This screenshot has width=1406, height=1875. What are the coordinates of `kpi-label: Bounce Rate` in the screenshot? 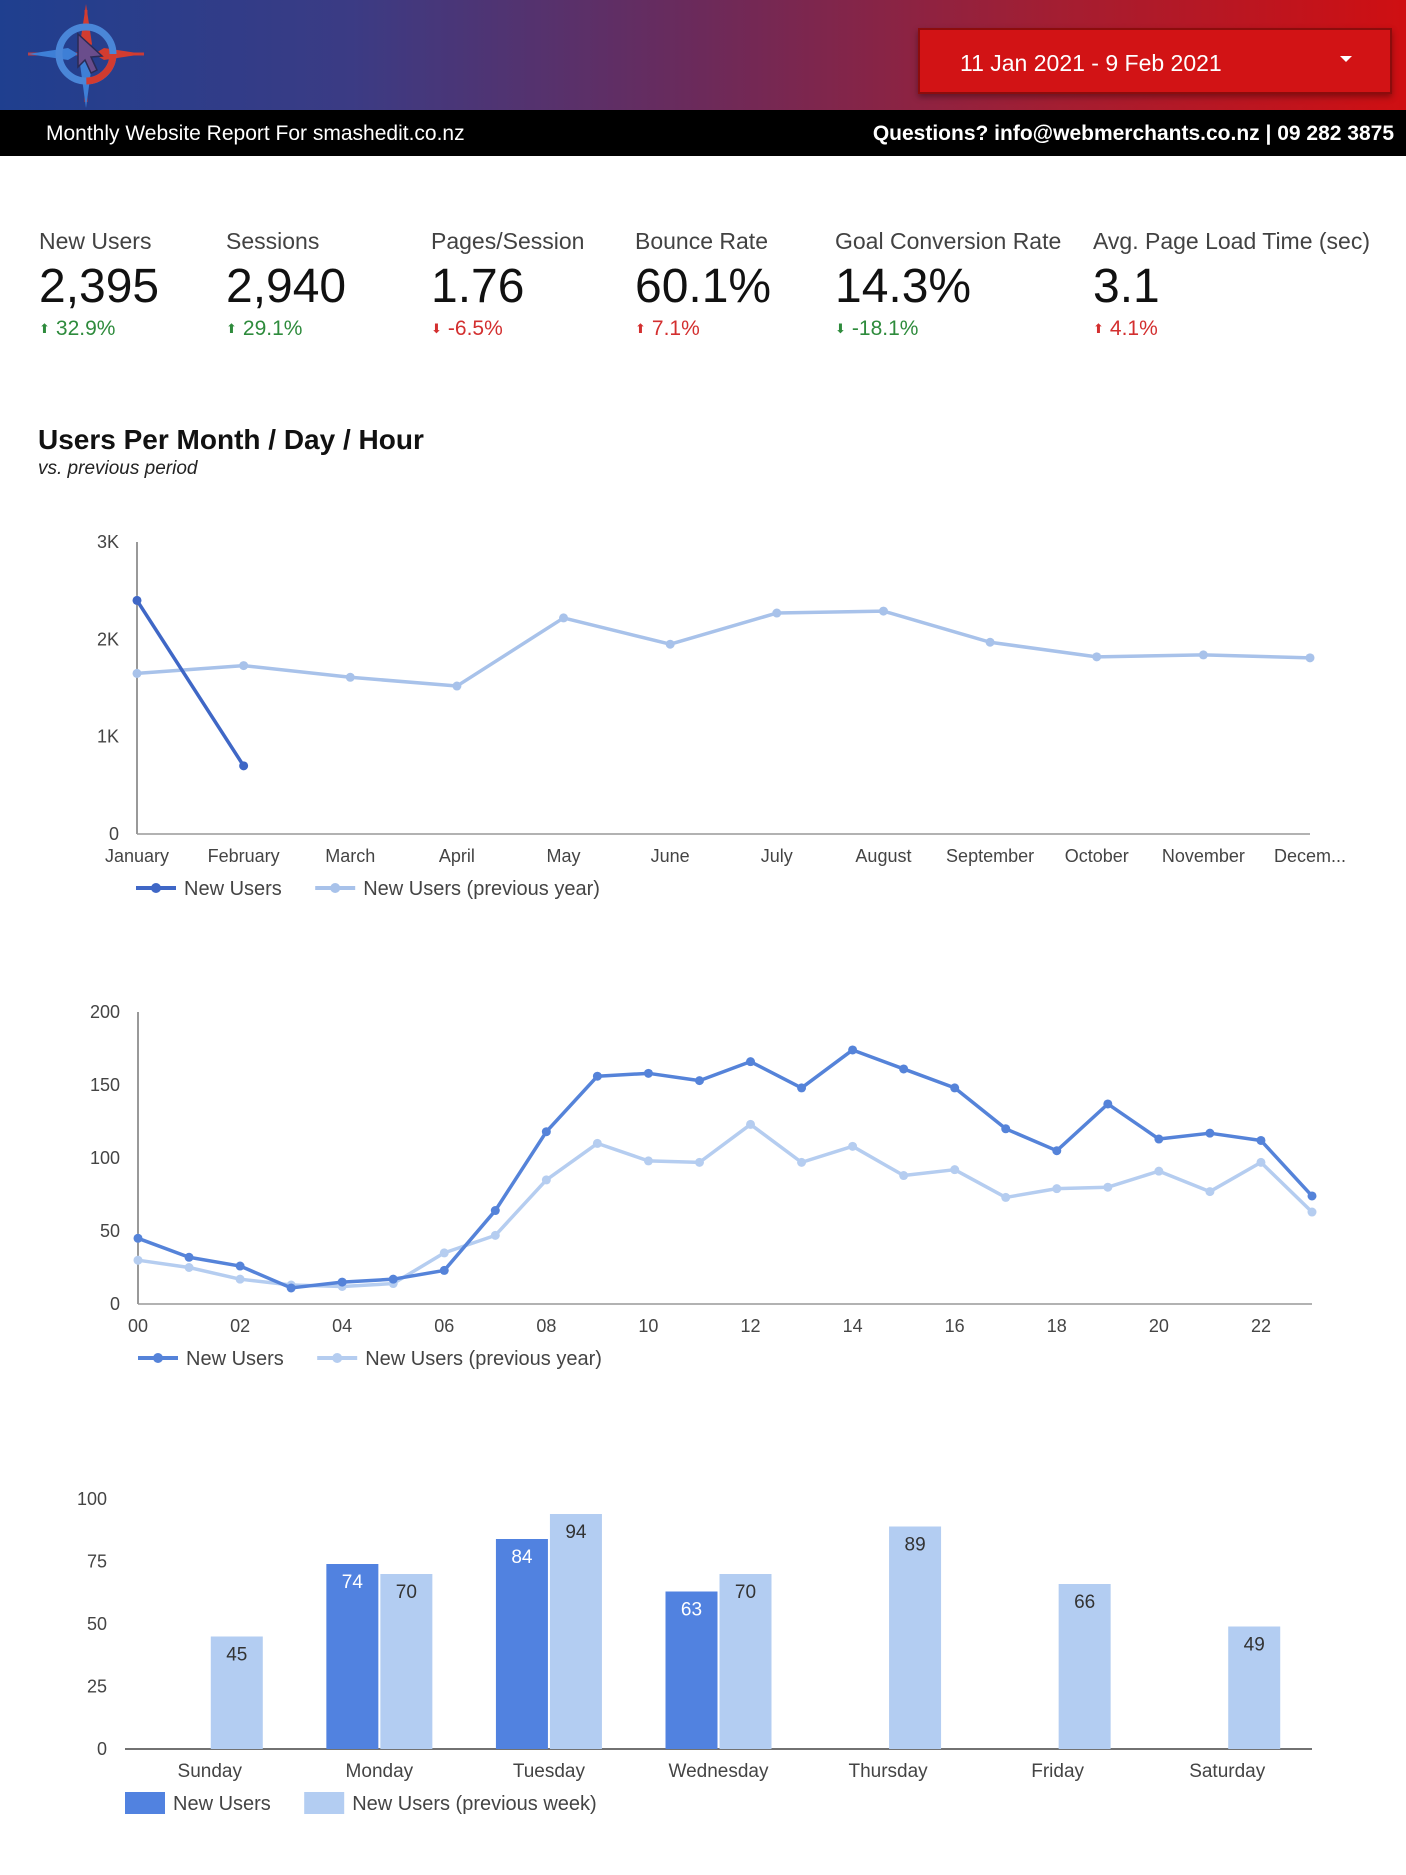 It's located at (701, 241).